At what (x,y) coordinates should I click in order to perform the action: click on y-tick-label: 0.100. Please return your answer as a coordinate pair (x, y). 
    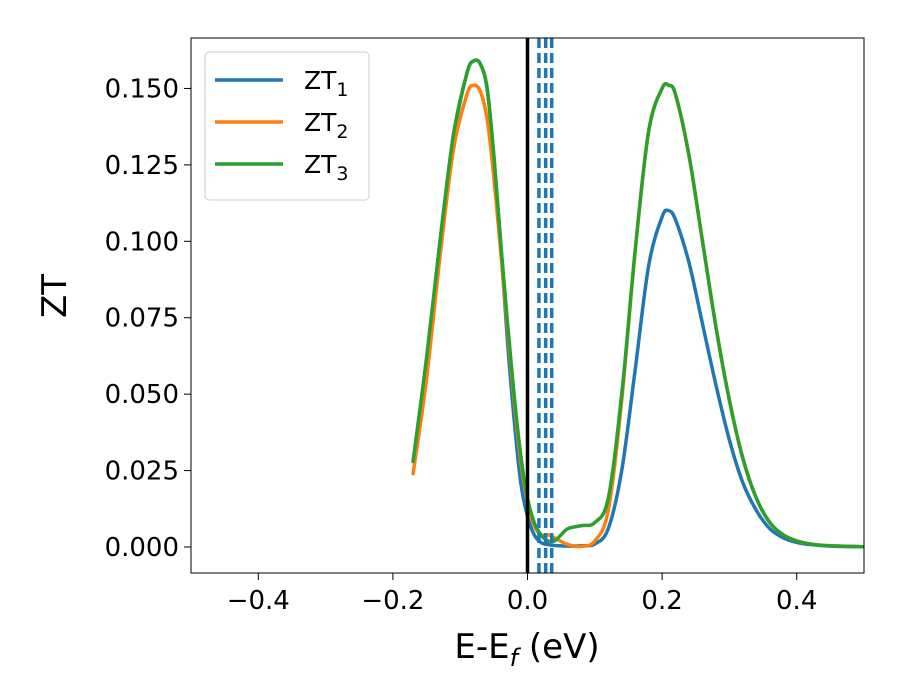
    Looking at the image, I should click on (142, 242).